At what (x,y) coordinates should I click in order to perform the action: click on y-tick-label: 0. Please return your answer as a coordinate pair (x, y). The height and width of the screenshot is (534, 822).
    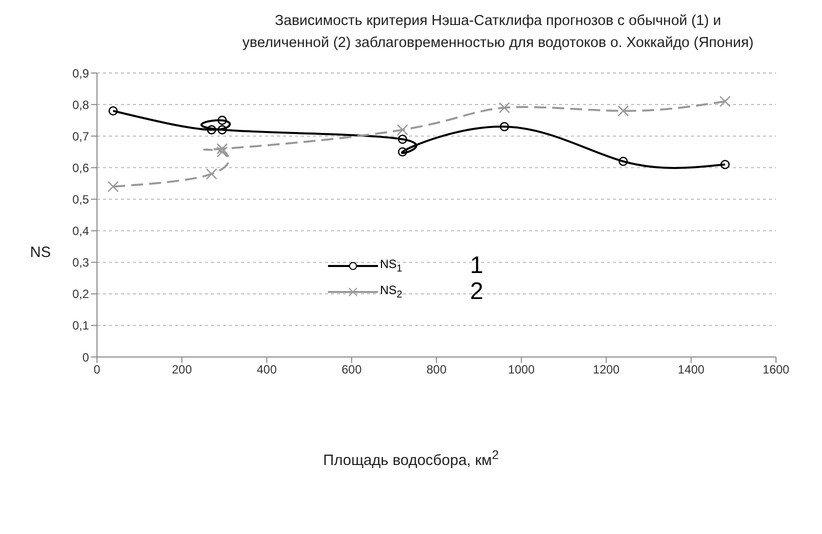
    Looking at the image, I should click on (86, 357).